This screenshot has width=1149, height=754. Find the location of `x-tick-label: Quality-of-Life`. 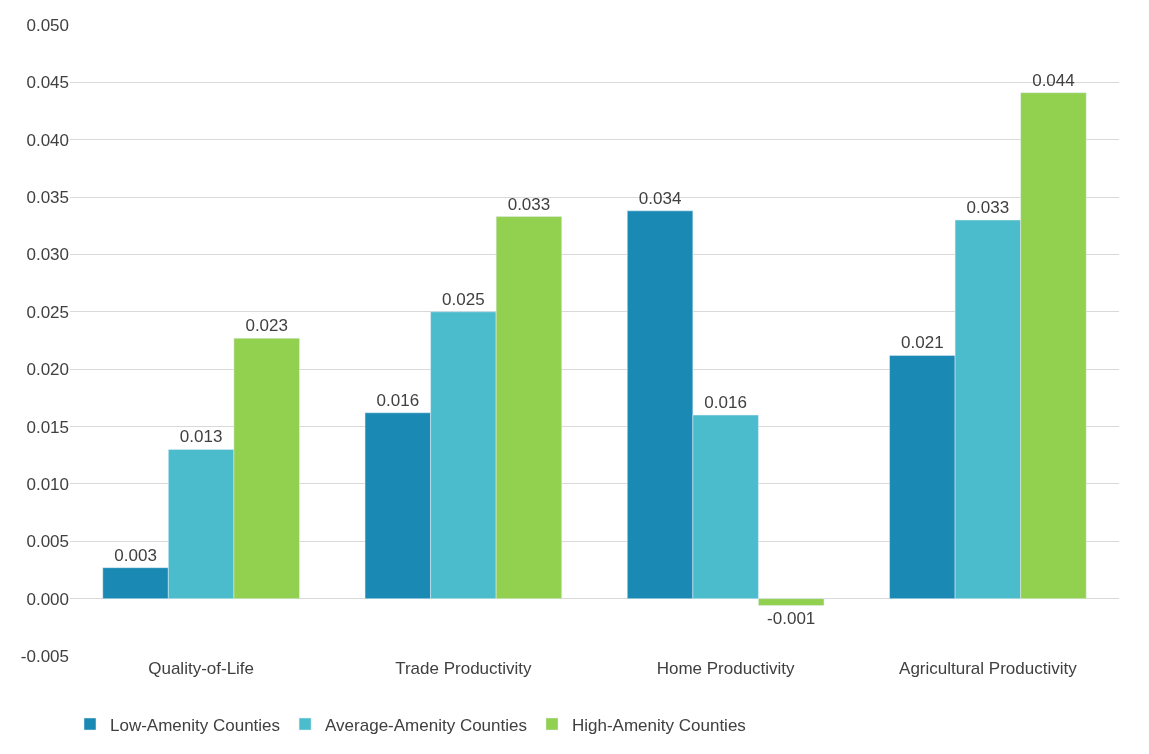

x-tick-label: Quality-of-Life is located at coordinates (201, 668).